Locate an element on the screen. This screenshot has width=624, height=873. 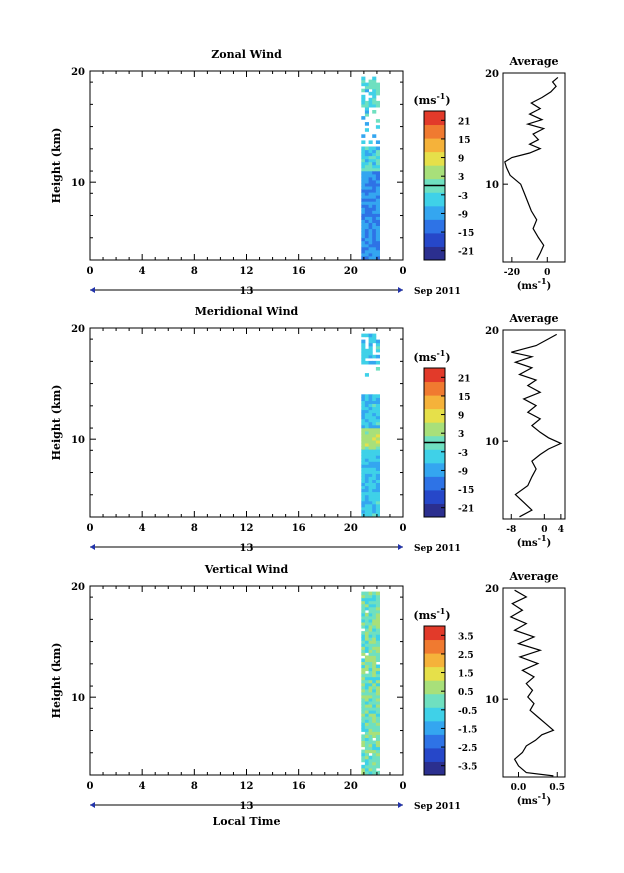
colorbar-tick-label: -3 is located at coordinates (463, 454).